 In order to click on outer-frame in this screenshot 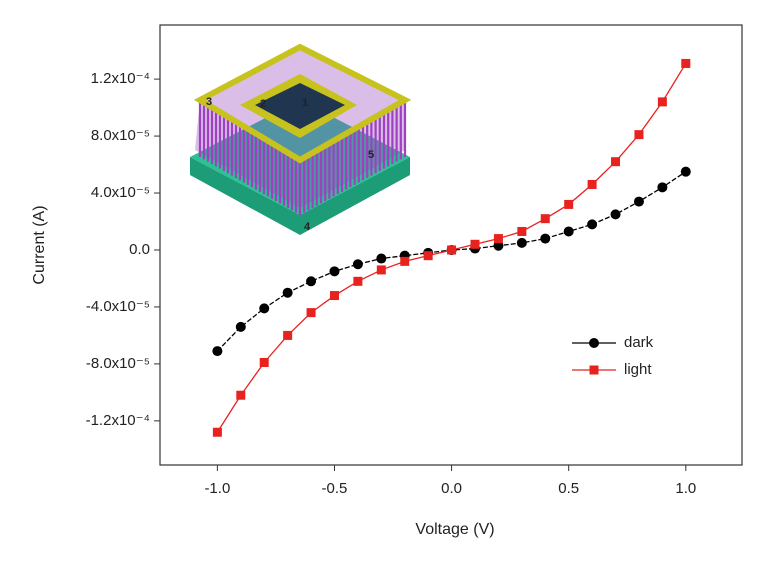, I will do `click(302, 103)`.